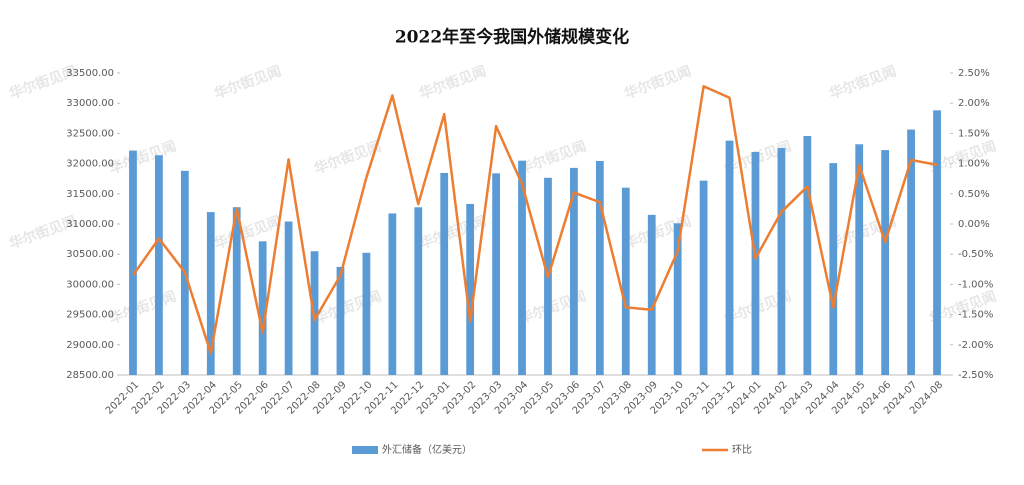  What do you see at coordinates (974, 194) in the screenshot?
I see `y2-tick-label: 0.50%` at bounding box center [974, 194].